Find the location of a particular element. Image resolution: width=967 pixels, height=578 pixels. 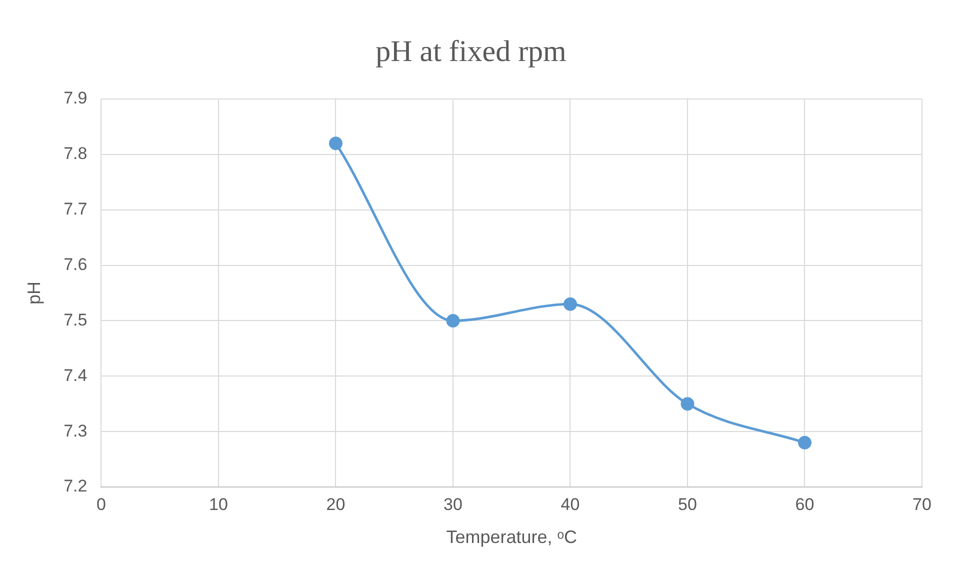

y-tick-label: 7.9 is located at coordinates (76, 98).